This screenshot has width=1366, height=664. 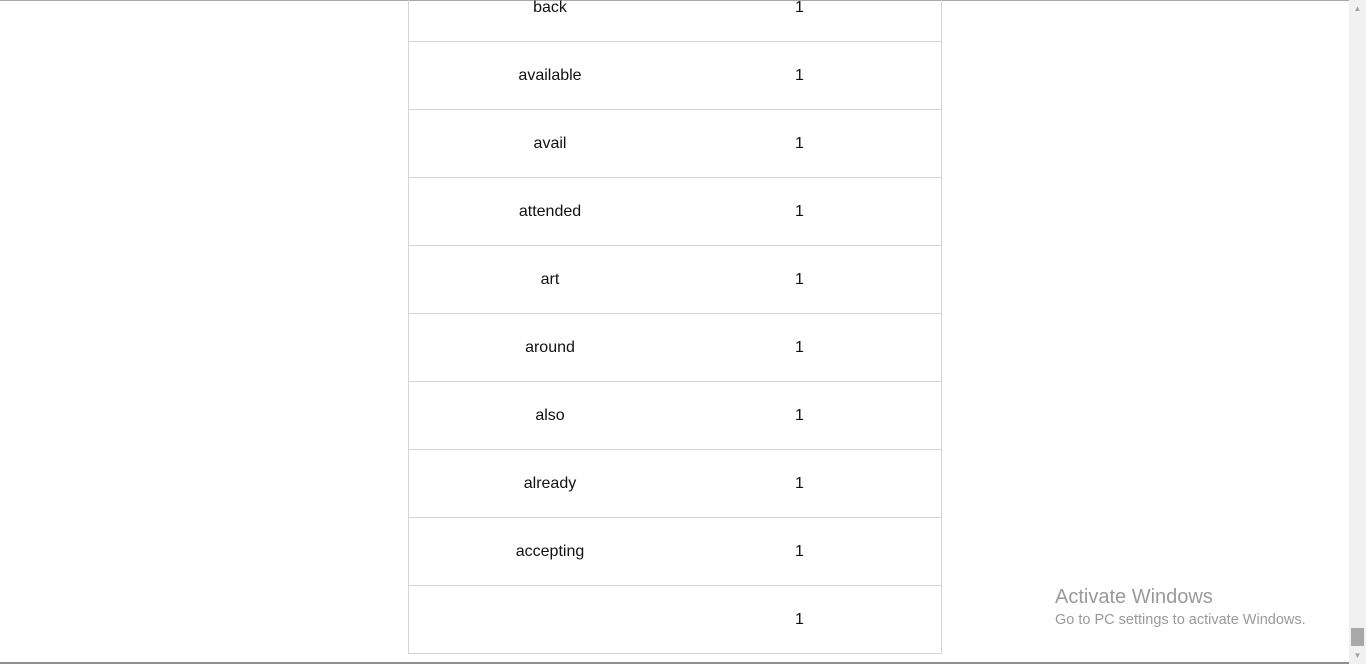 I want to click on table-row: 1, so click(x=675, y=619).